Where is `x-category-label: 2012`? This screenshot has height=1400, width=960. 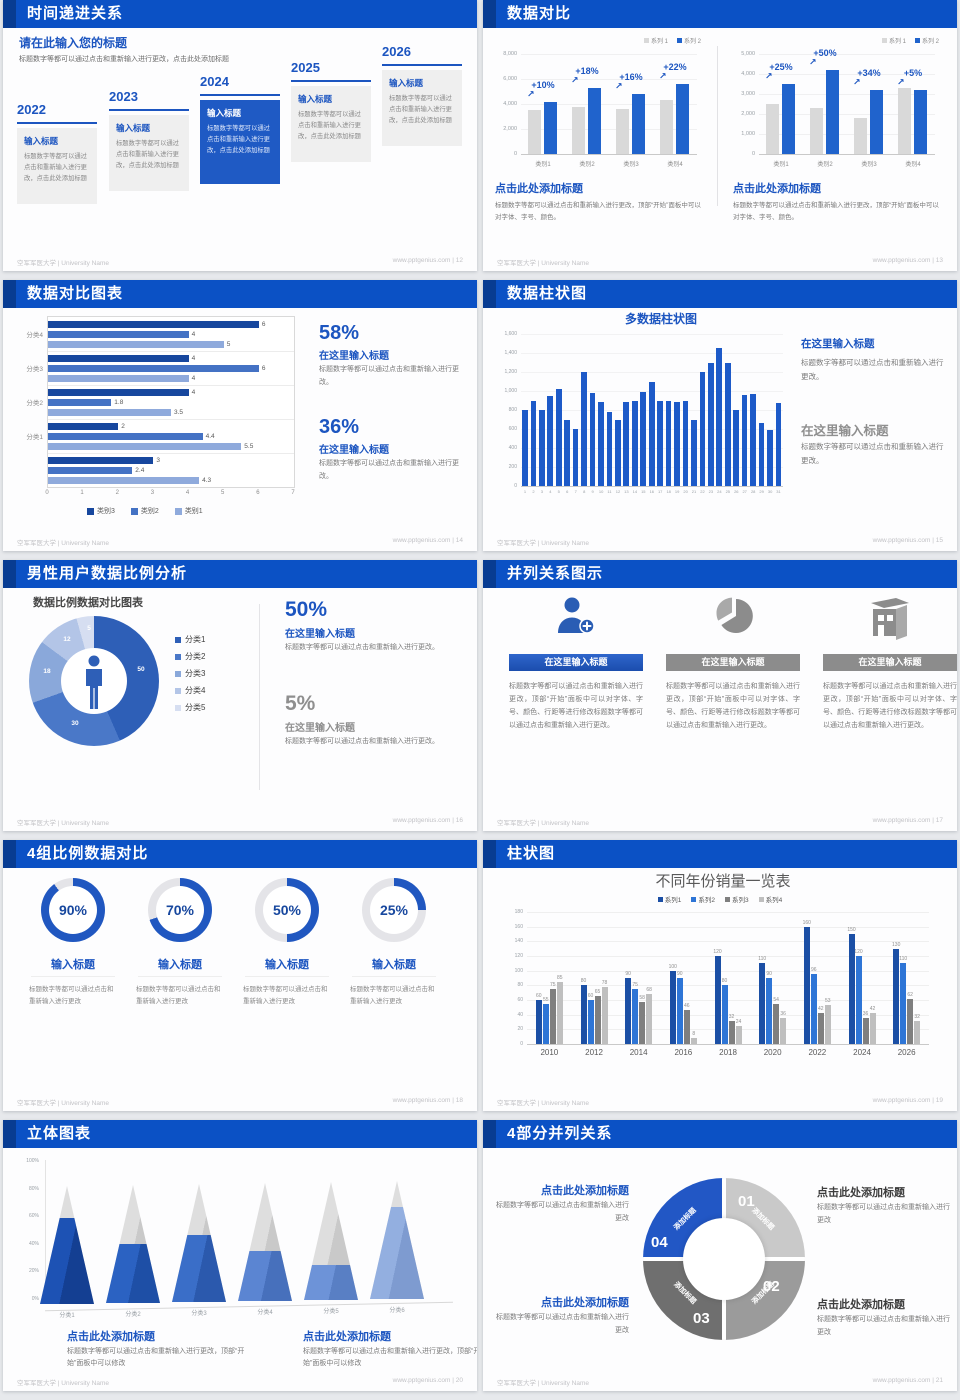 x-category-label: 2012 is located at coordinates (594, 1052).